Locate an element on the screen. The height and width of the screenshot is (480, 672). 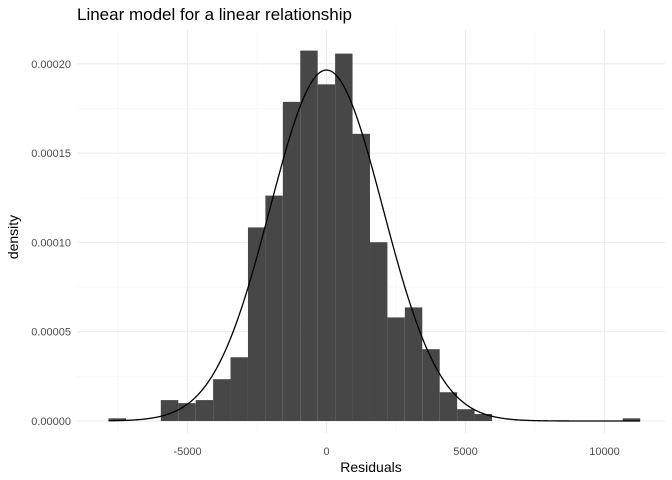
y-tick-label: 0.00020 is located at coordinates (51, 65).